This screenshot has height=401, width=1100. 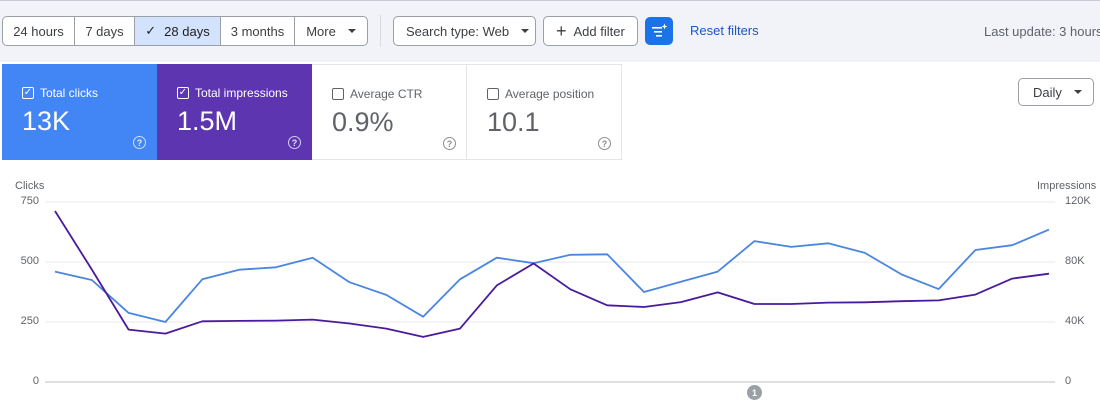 What do you see at coordinates (599, 31) in the screenshot?
I see `add-filter-label: Add filter` at bounding box center [599, 31].